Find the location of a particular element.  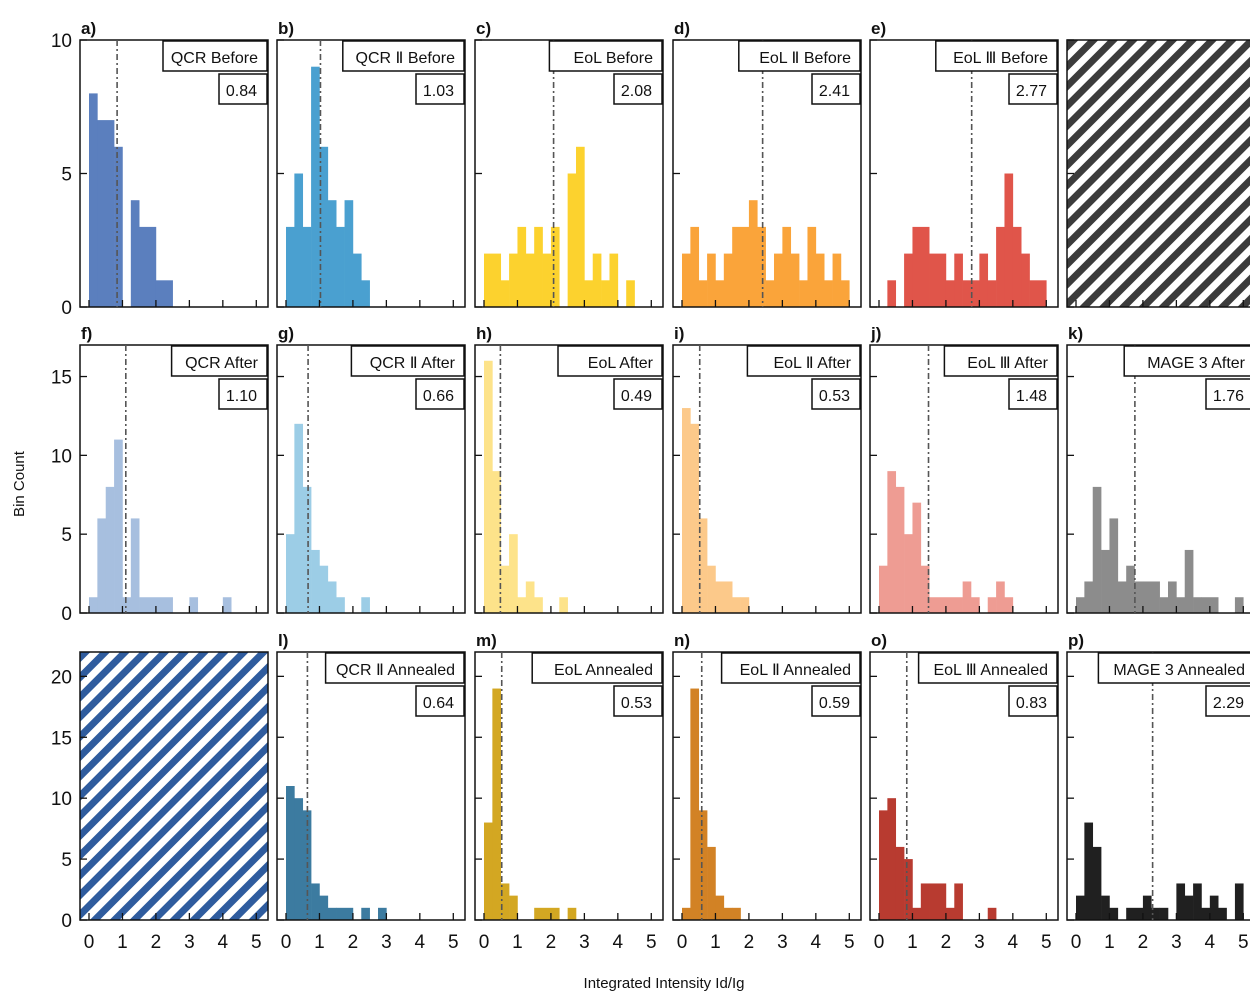

panel-hatched-12: 0 5 10 15 20 0 1 2 3 4 5 is located at coordinates (160, 802).